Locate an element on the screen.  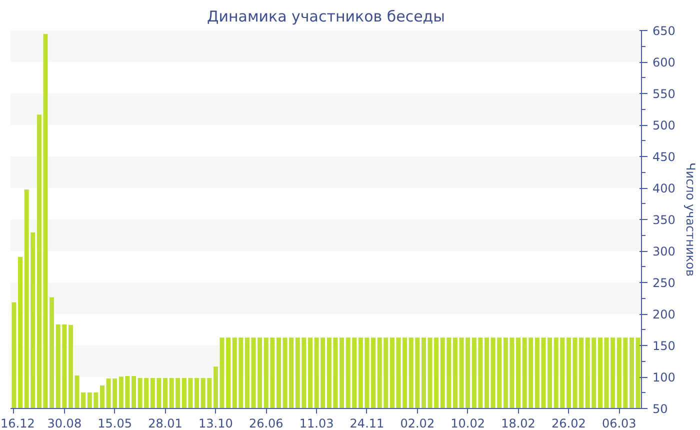
y-tick-label: 600 is located at coordinates (664, 63).